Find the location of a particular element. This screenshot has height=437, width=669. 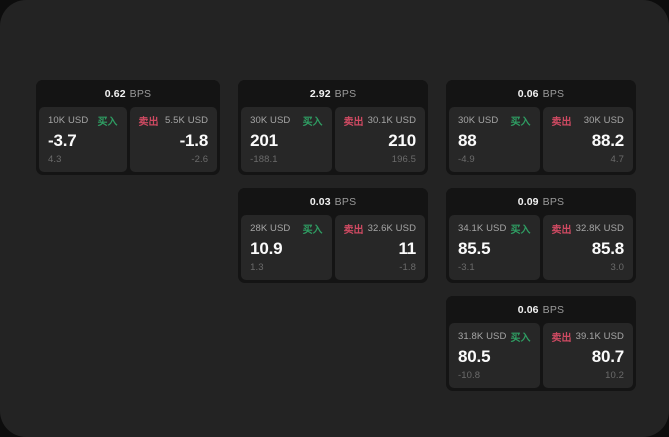

buy-sub-value: -188.1 is located at coordinates (264, 159).